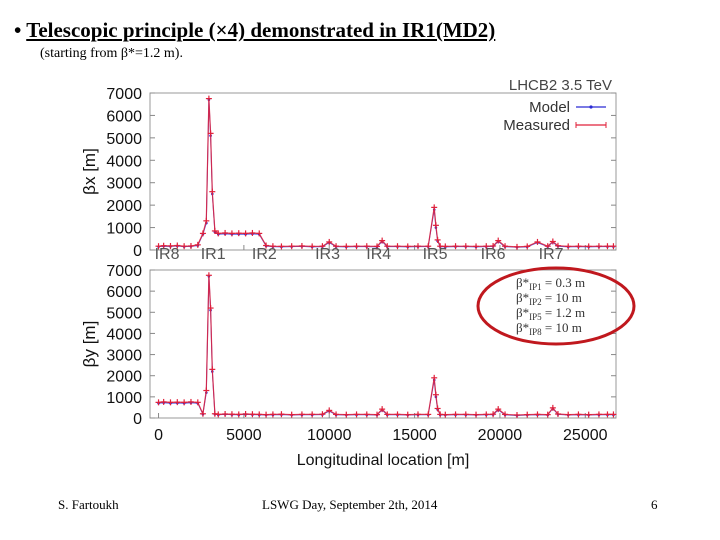 The image size is (720, 540). I want to click on by-xtick-label: 0, so click(158, 435).